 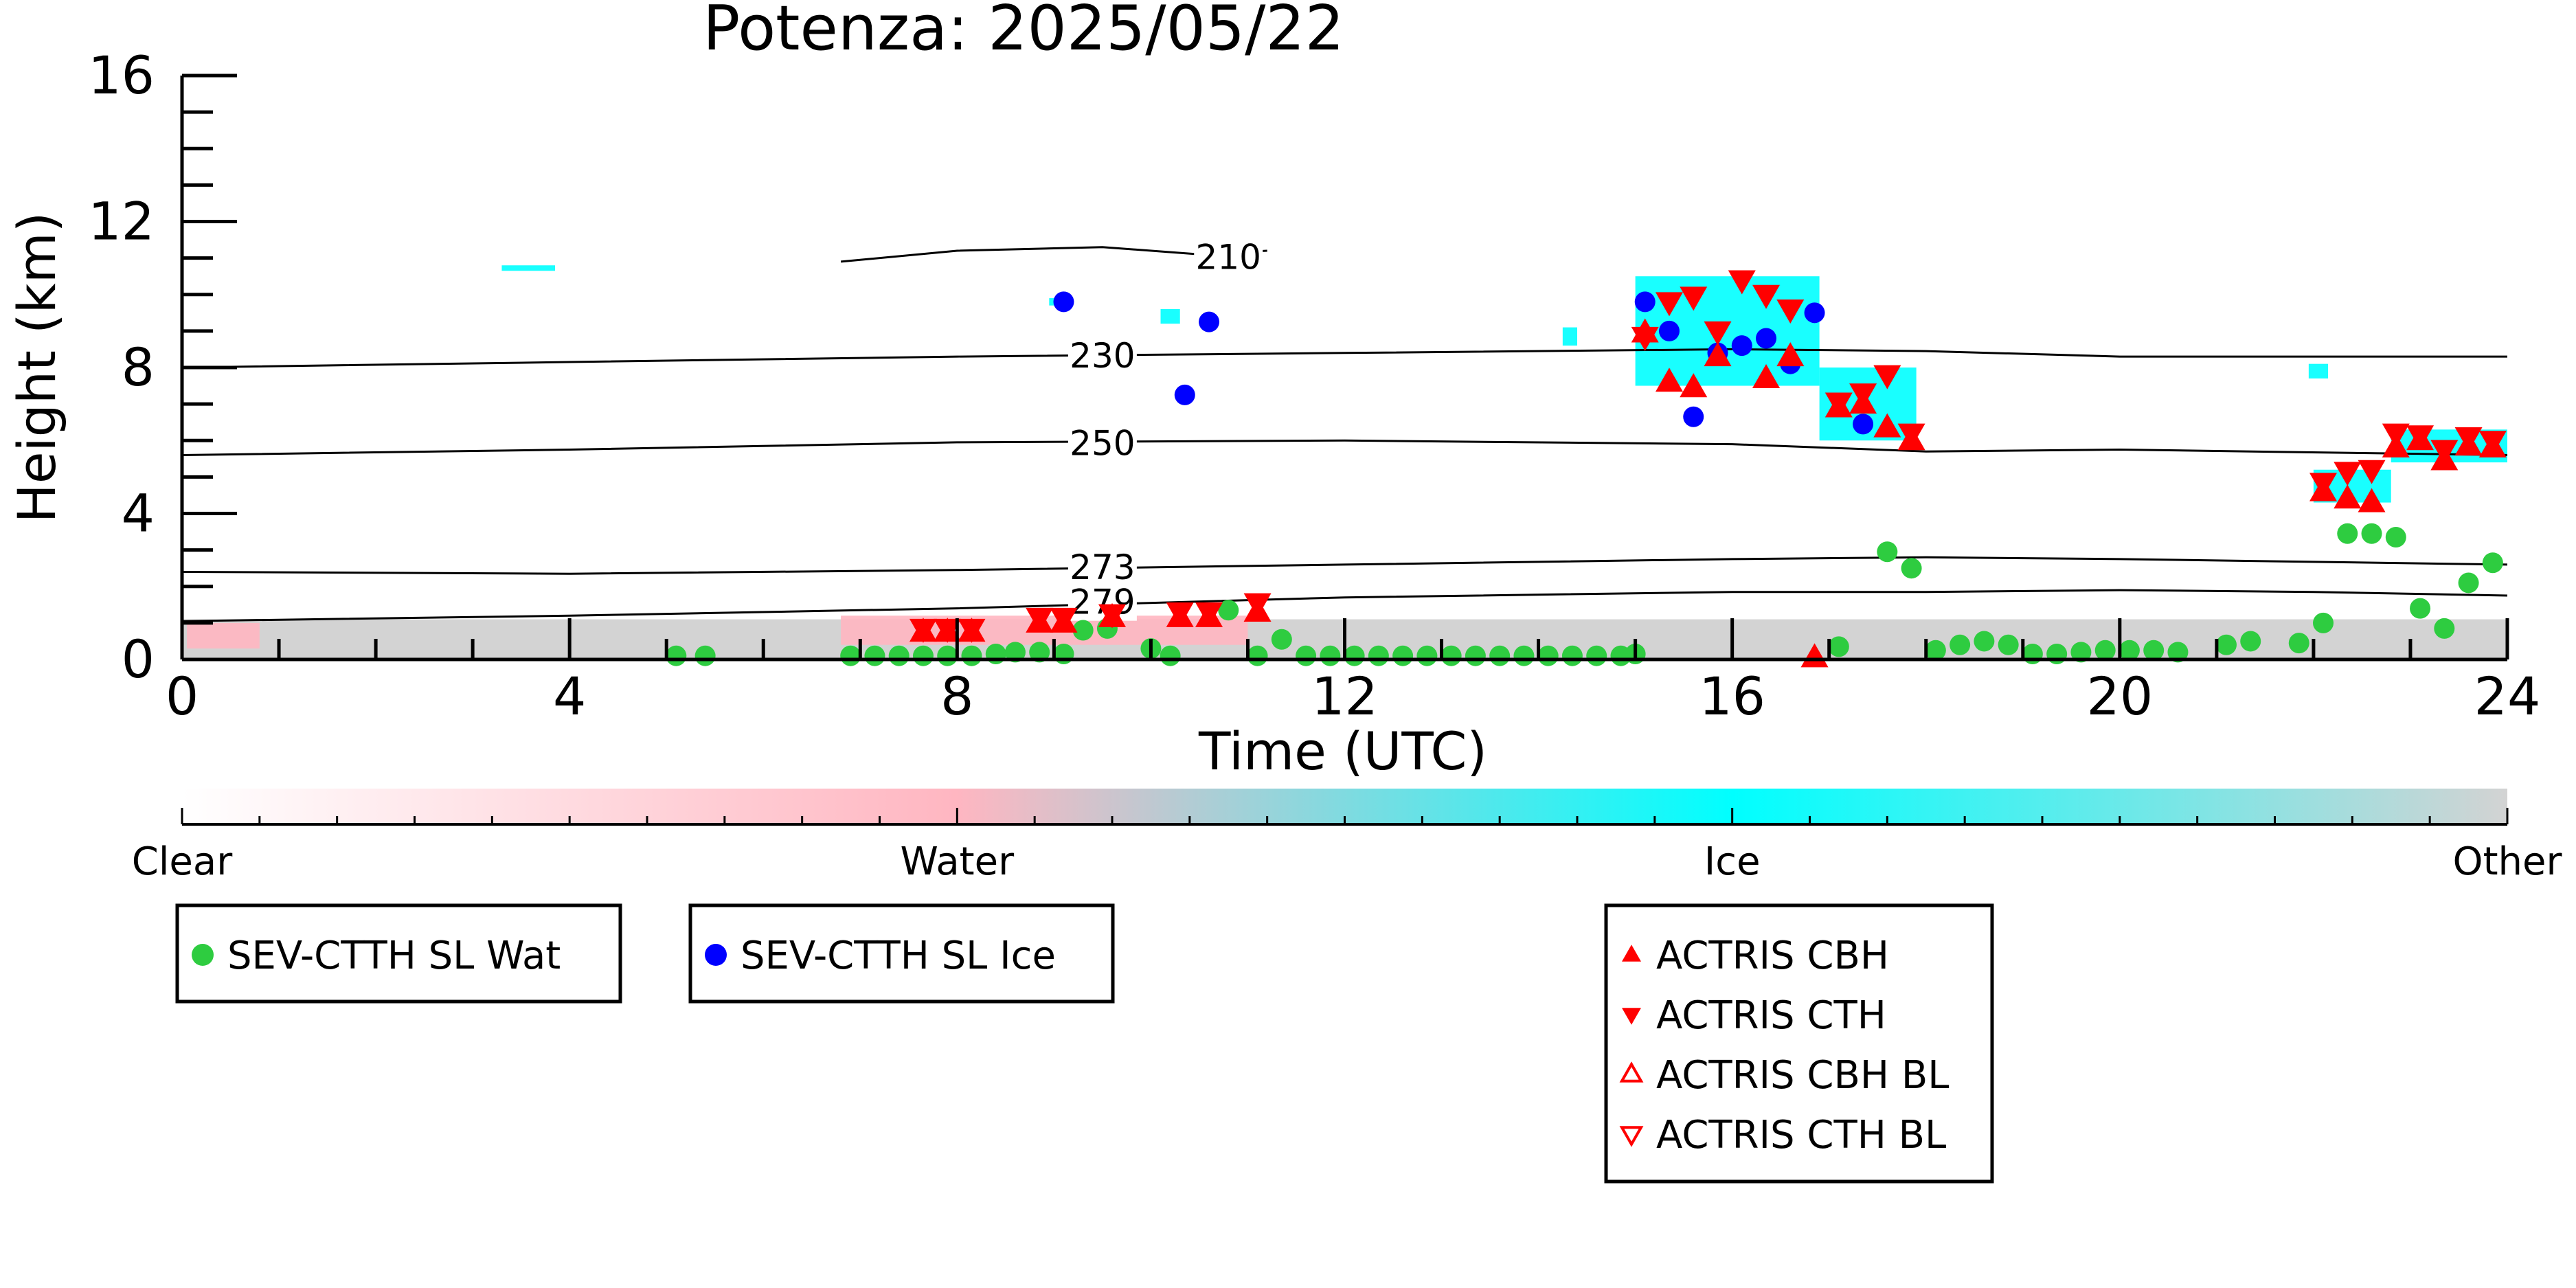 I want to click on x-tick-label-16: 16, so click(x=1732, y=696).